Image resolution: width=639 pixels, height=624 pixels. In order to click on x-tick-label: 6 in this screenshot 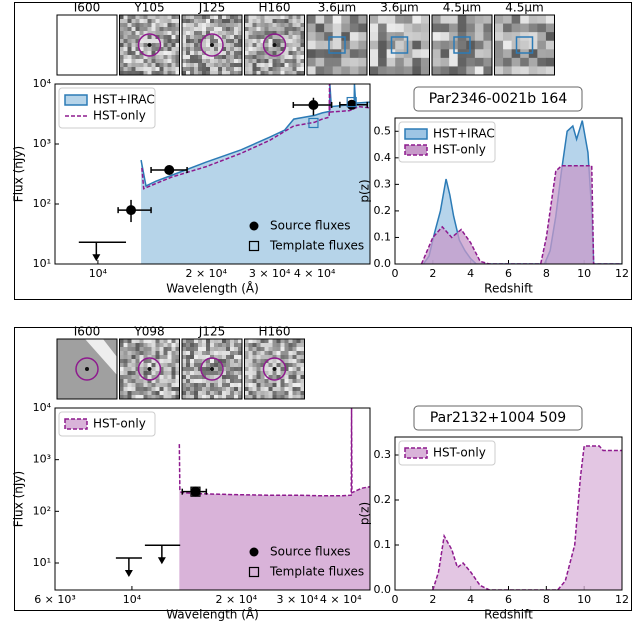, I will do `click(508, 599)`.